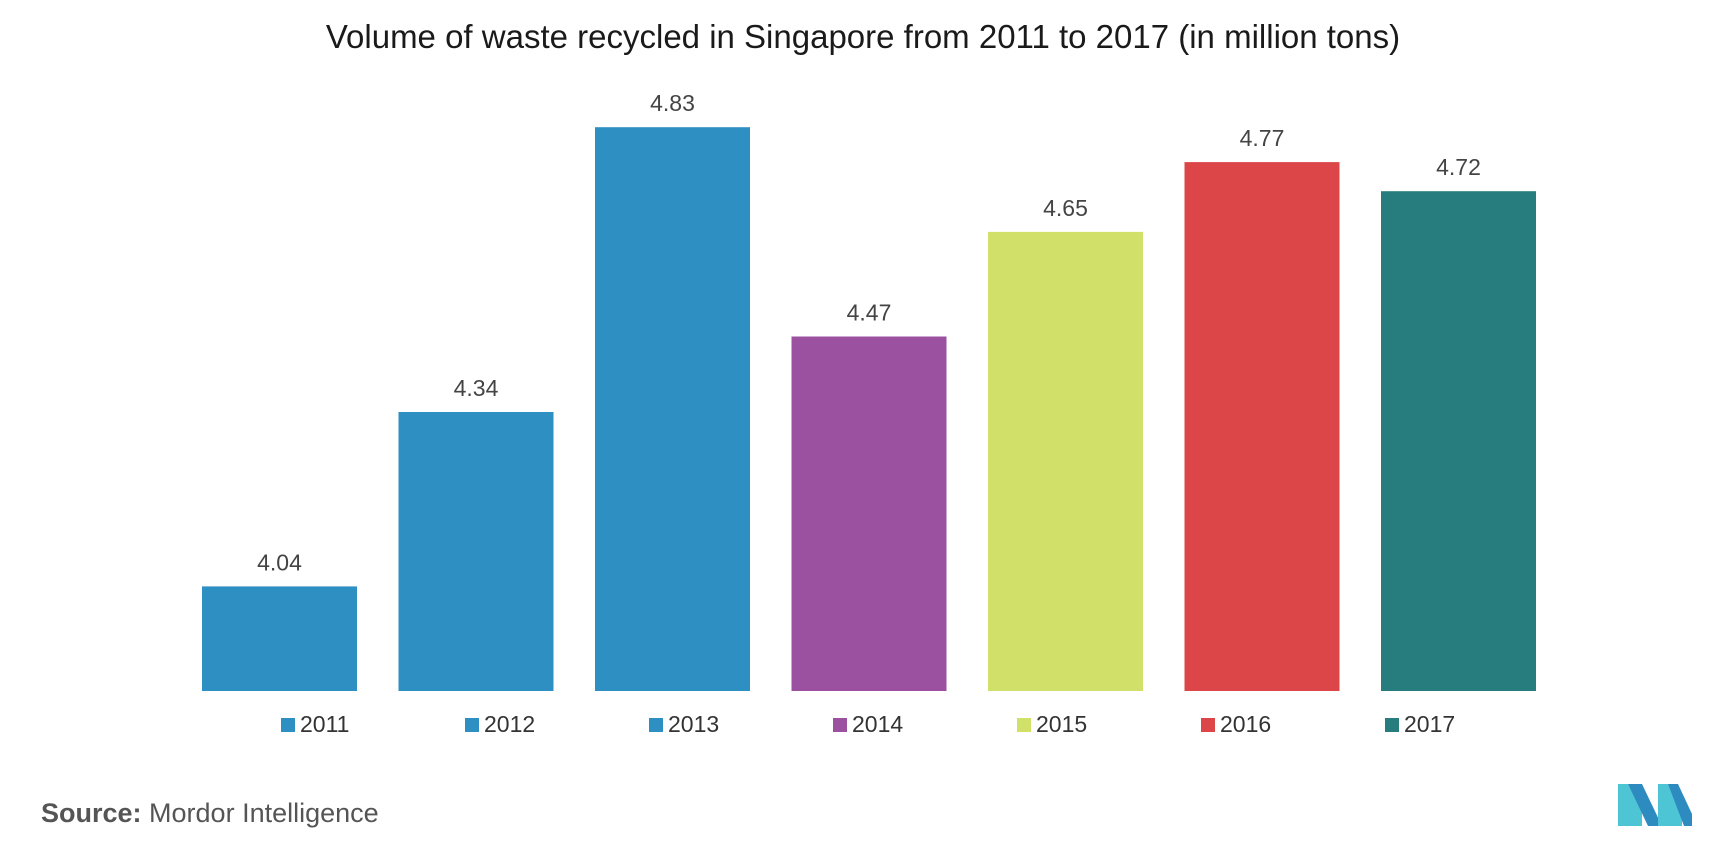 The width and height of the screenshot is (1726, 849). What do you see at coordinates (1458, 167) in the screenshot?
I see `value-label-2017: 4.72` at bounding box center [1458, 167].